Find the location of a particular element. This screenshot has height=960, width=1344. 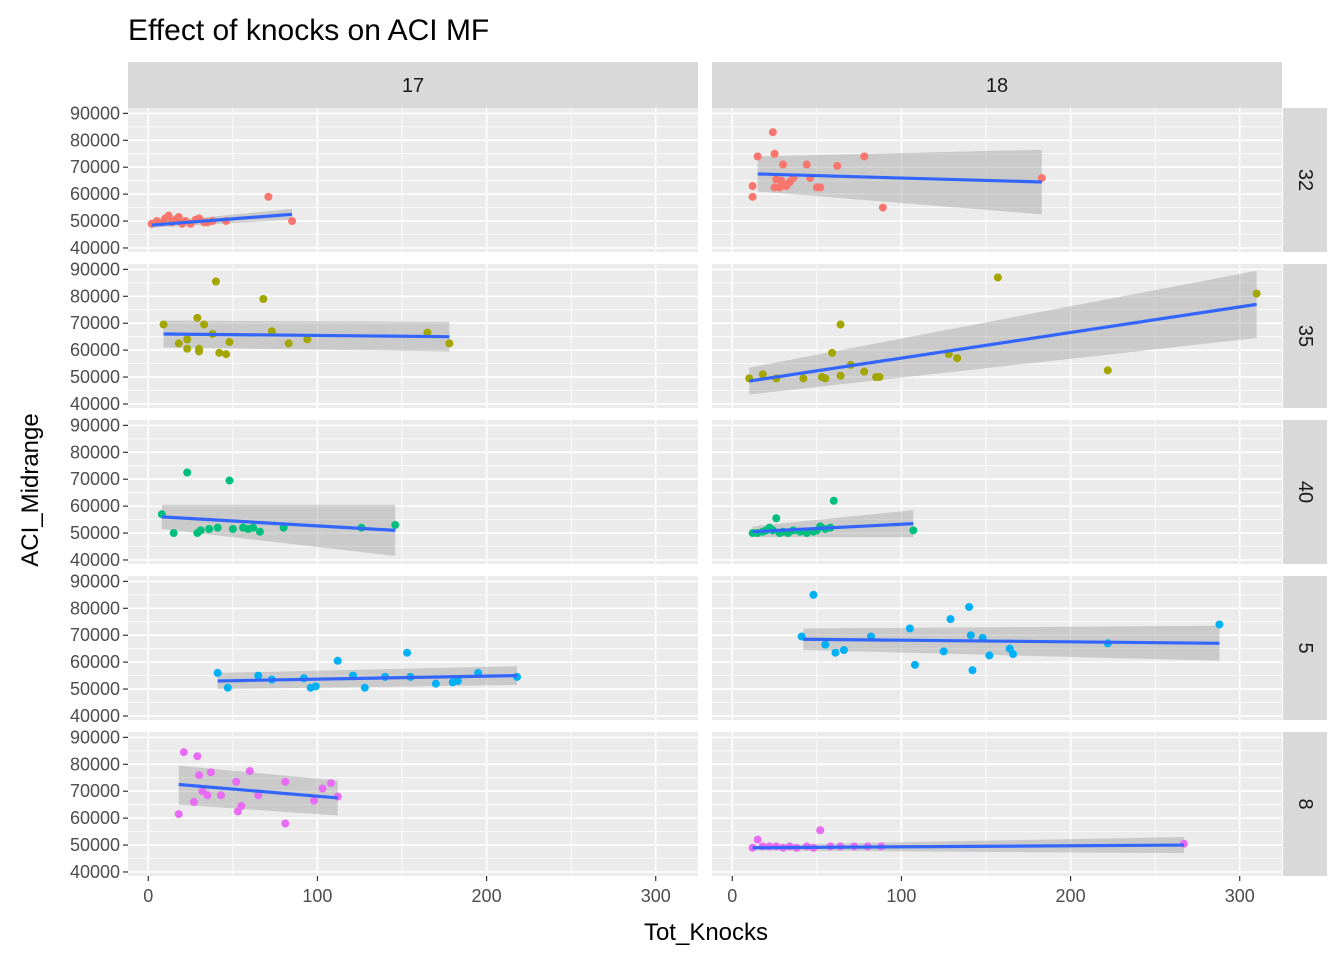

row-strip-label: 5 is located at coordinates (1305, 647).